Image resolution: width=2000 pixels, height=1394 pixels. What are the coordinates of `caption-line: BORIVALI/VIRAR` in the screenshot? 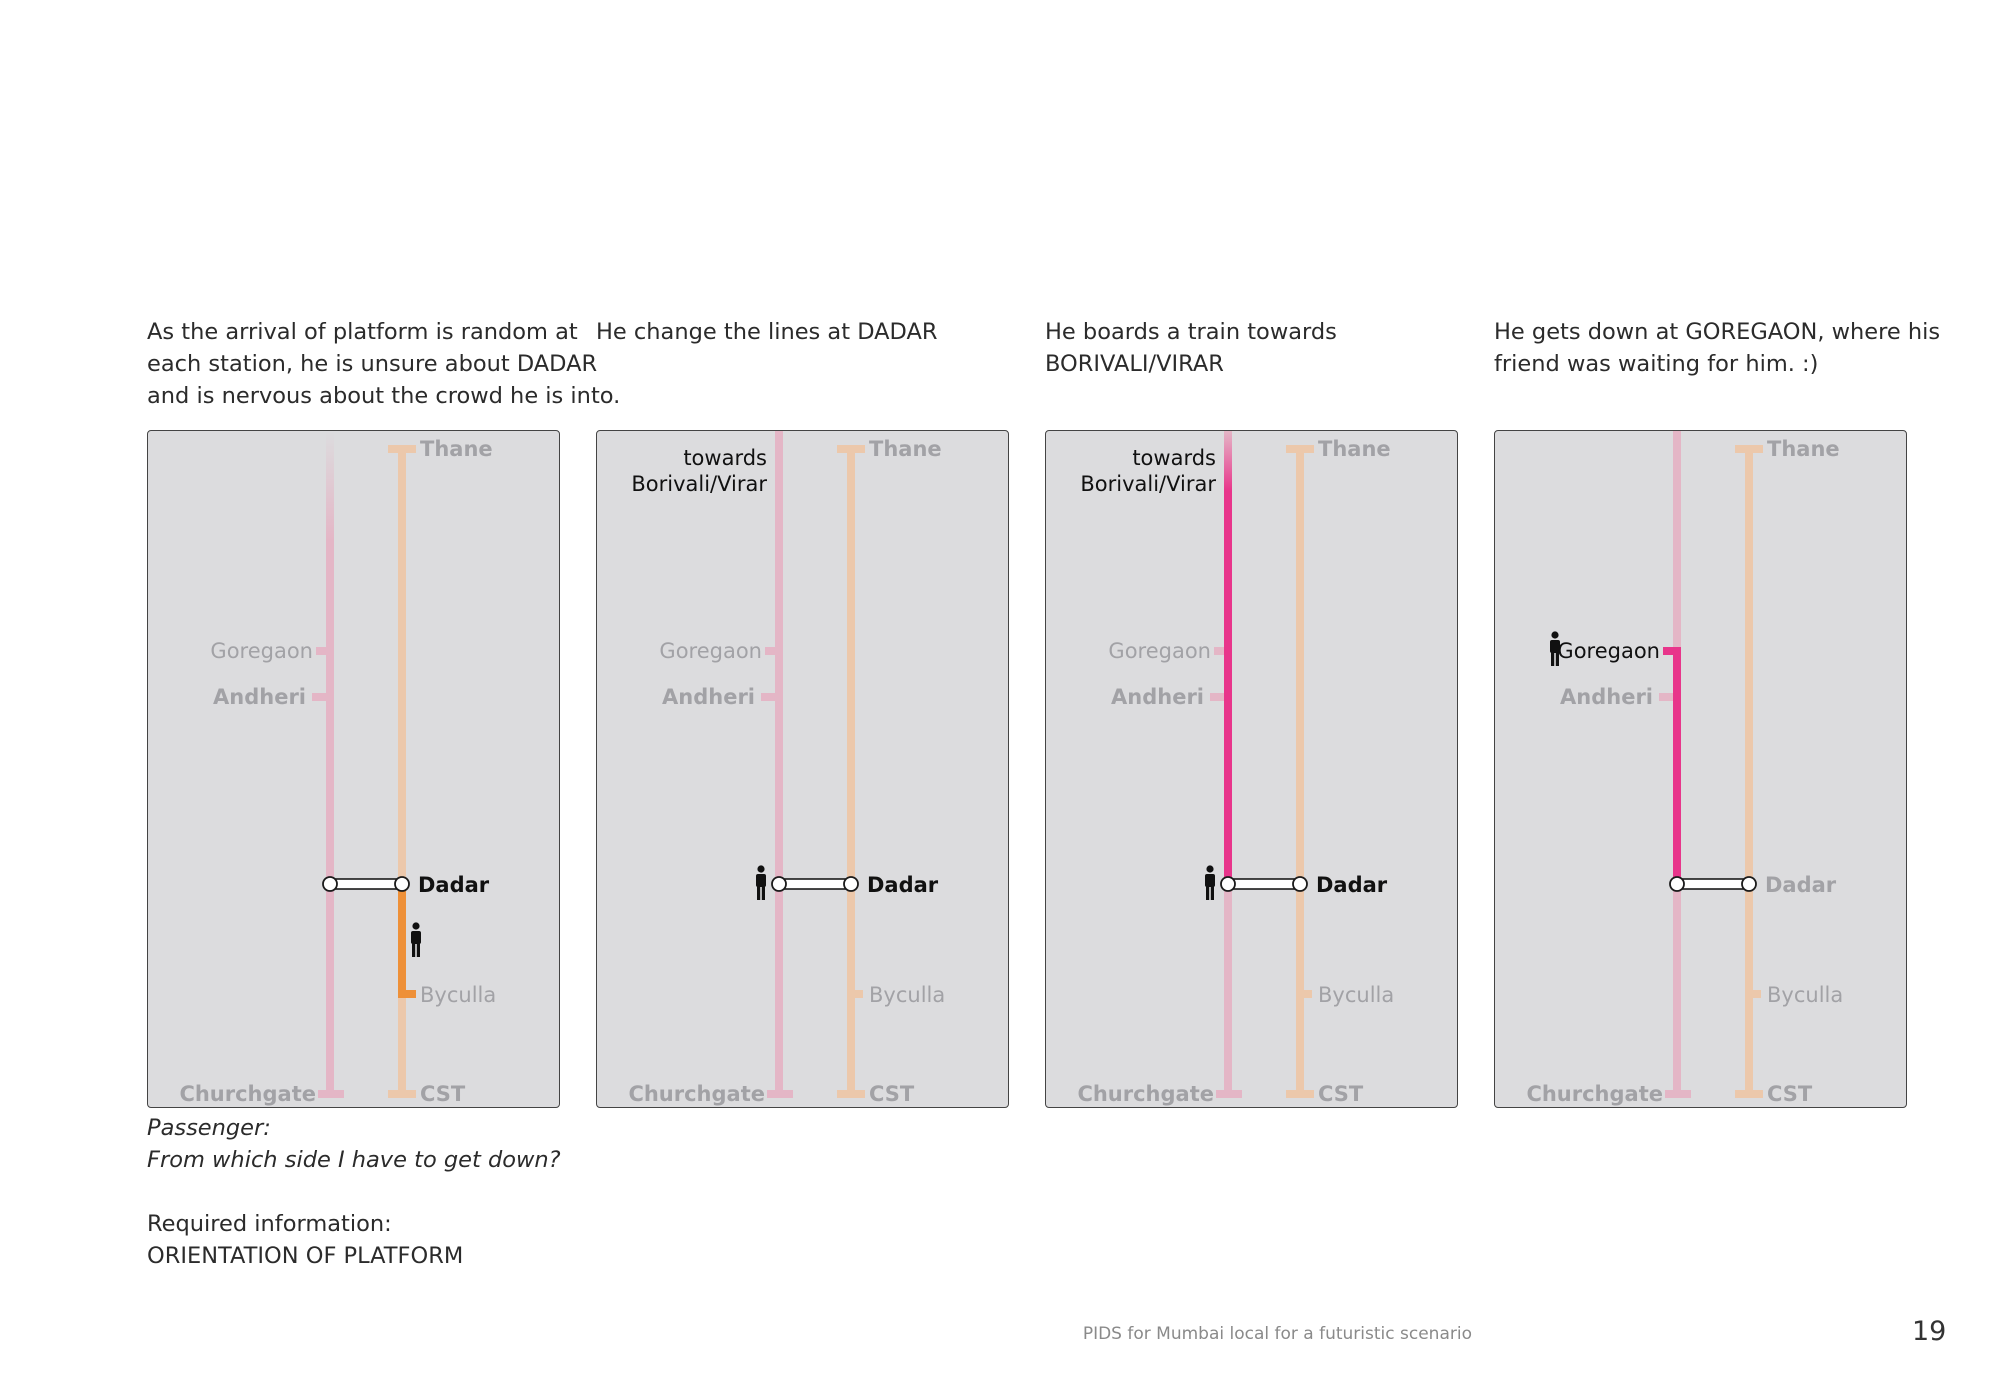 It's located at (1134, 364).